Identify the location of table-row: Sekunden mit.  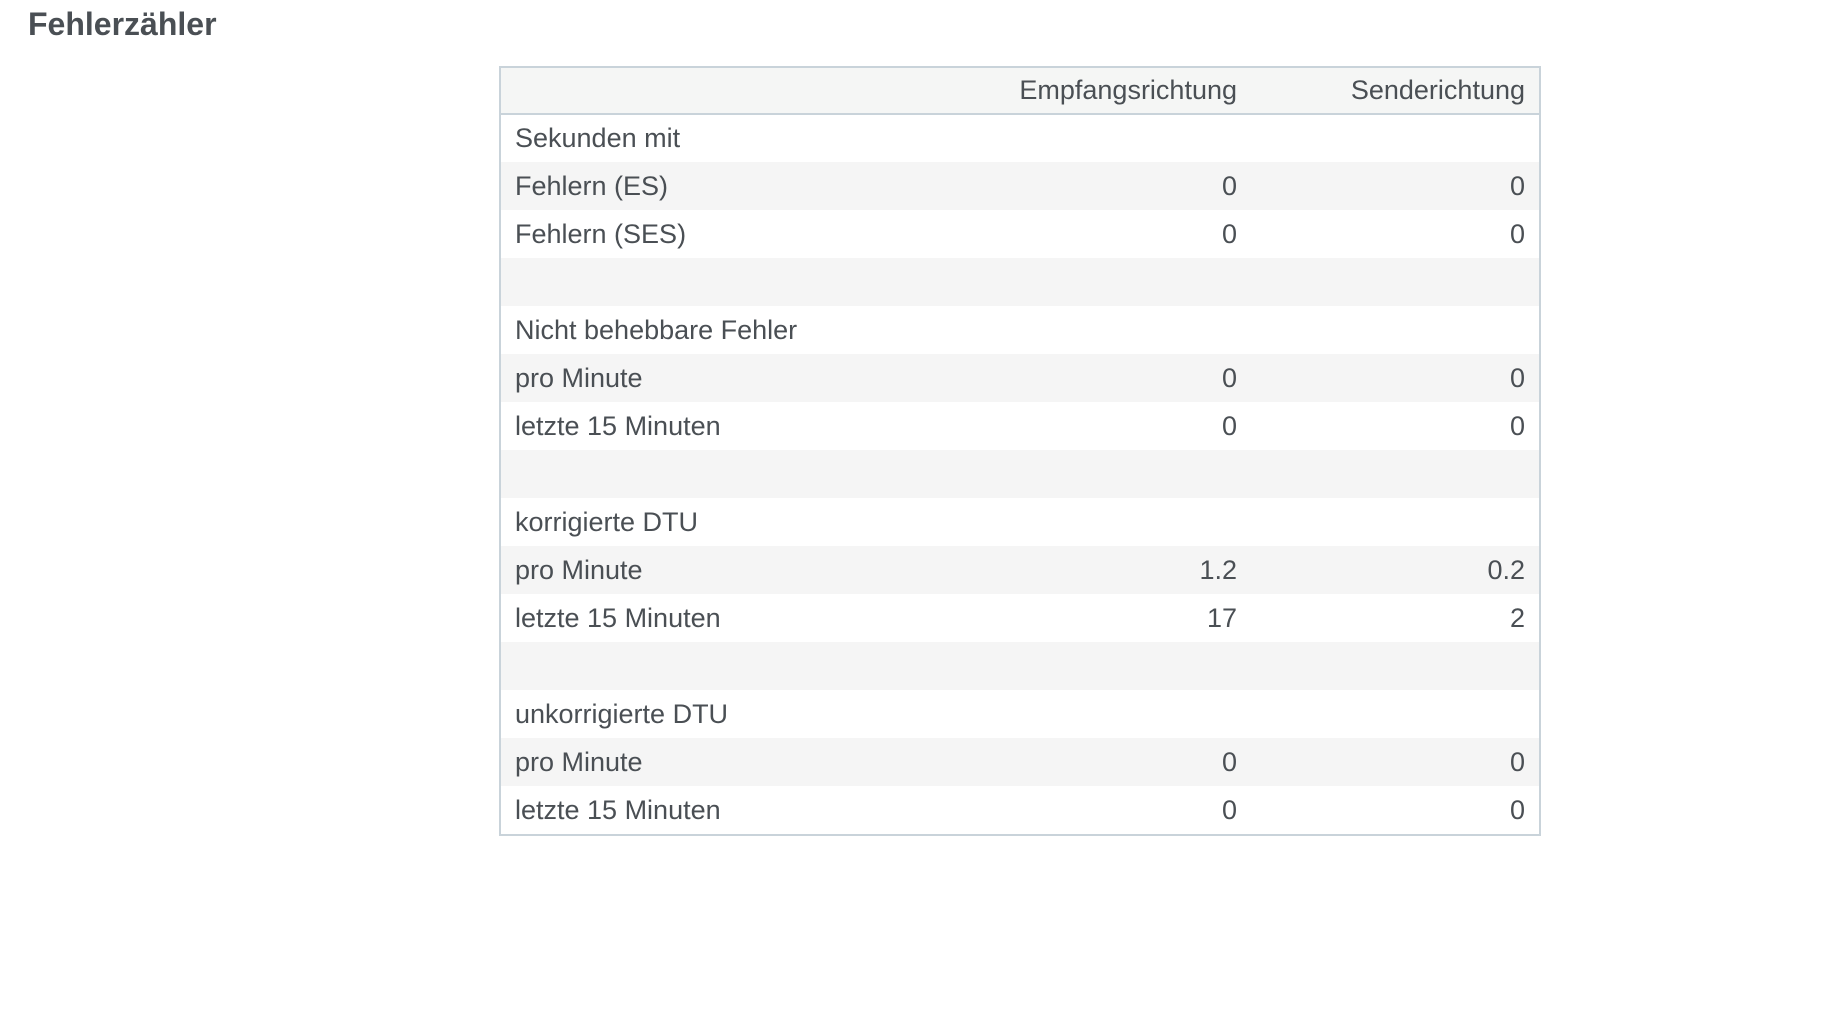
(1020, 138).